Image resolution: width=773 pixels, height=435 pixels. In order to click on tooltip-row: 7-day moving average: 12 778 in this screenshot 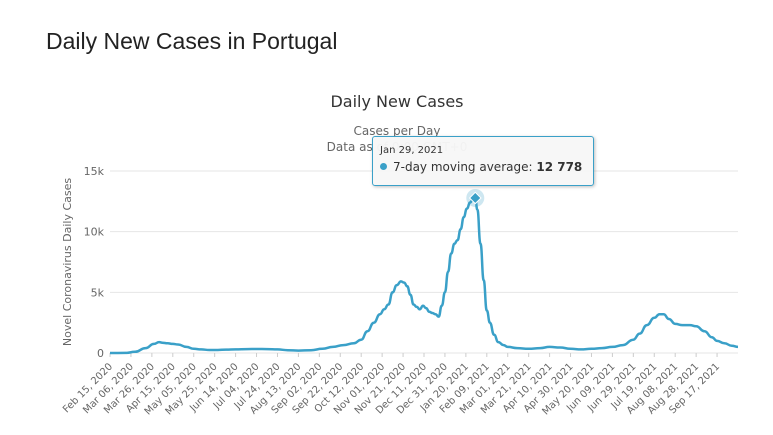, I will do `click(481, 167)`.